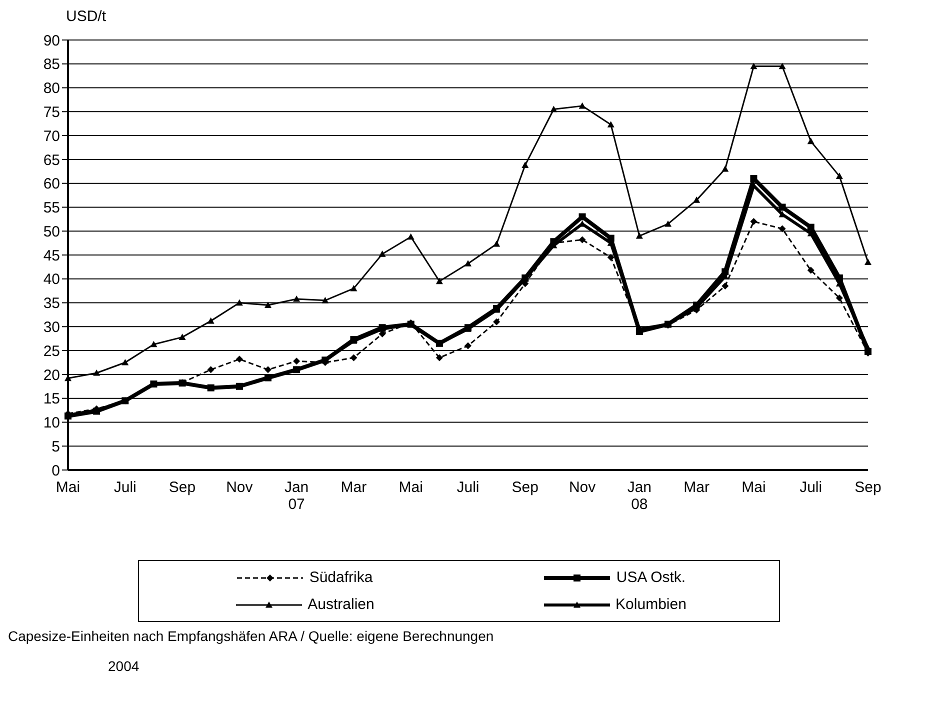 This screenshot has height=723, width=946. Describe the element at coordinates (51, 41) in the screenshot. I see `y-tick-label: 90` at that location.